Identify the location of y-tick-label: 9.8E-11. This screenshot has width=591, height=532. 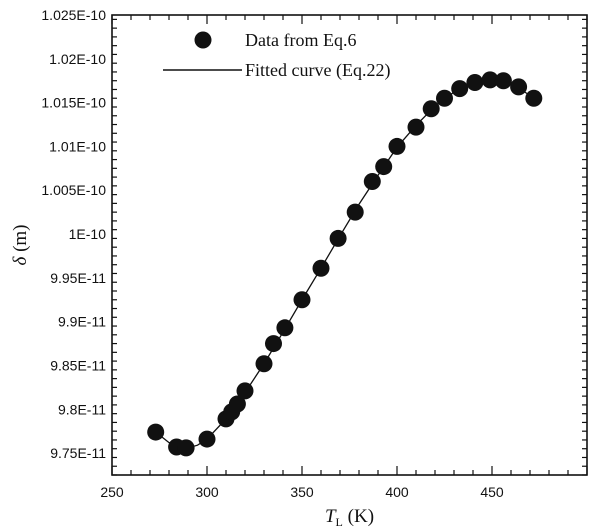
(82, 409).